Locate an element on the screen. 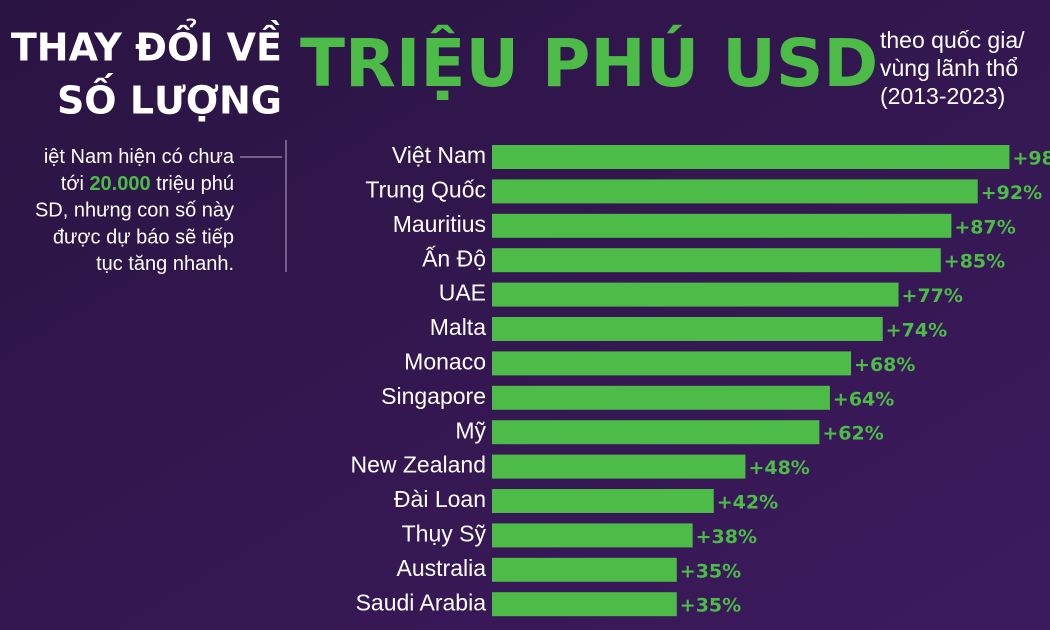 The height and width of the screenshot is (630, 1050). value-label: +62% is located at coordinates (852, 434).